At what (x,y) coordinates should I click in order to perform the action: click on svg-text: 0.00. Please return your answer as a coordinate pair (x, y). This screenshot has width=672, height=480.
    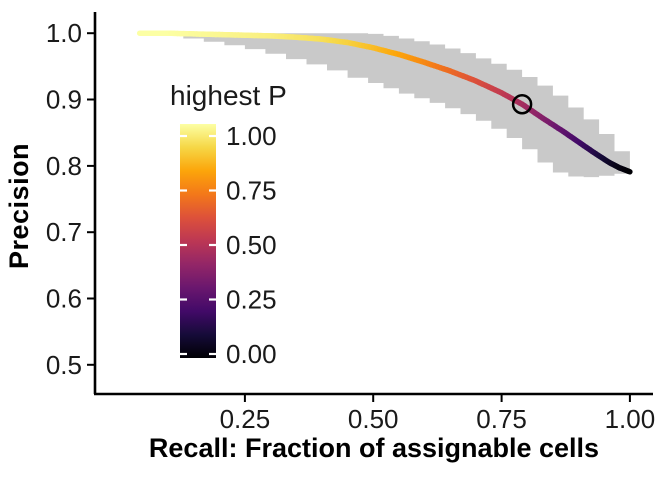
    Looking at the image, I should click on (251, 354).